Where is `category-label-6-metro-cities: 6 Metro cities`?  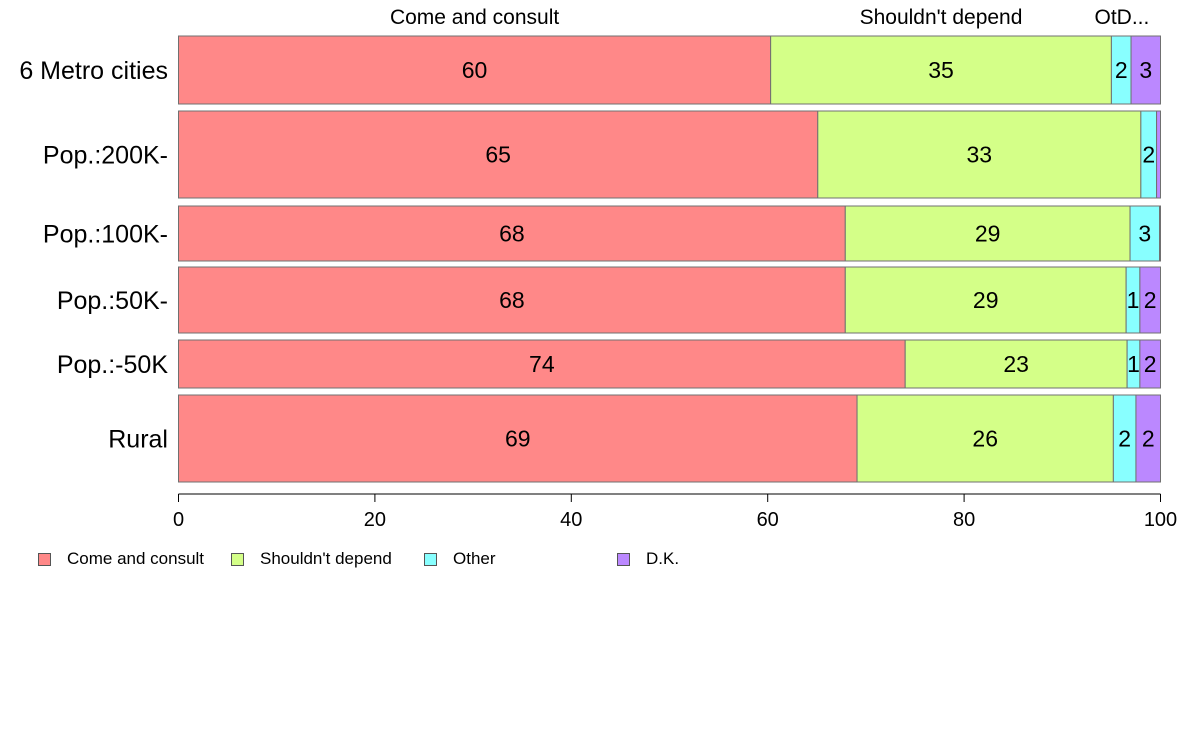
category-label-6-metro-cities: 6 Metro cities is located at coordinates (93, 71).